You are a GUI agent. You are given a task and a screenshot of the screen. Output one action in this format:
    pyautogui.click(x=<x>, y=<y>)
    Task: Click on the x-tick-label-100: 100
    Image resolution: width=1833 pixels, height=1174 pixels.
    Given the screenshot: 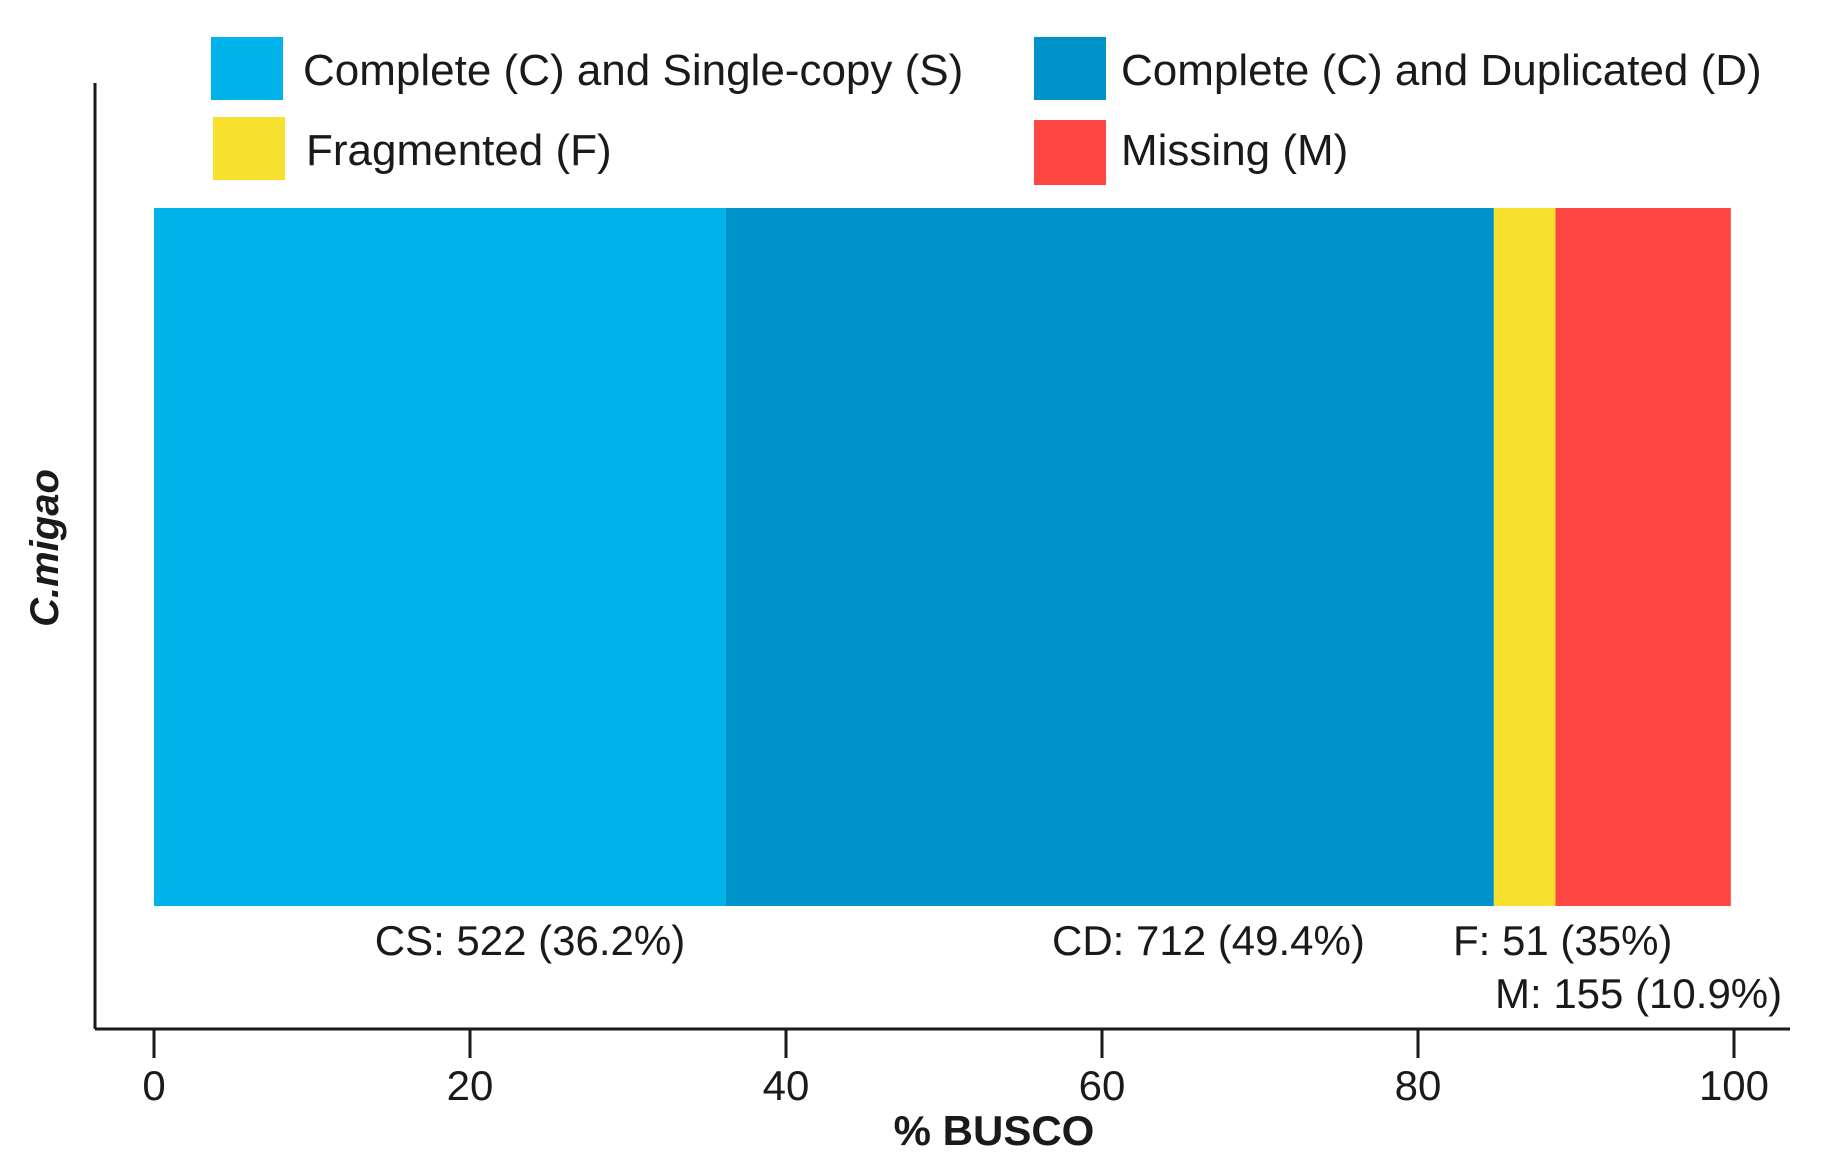 What is the action you would take?
    pyautogui.click(x=1734, y=1085)
    